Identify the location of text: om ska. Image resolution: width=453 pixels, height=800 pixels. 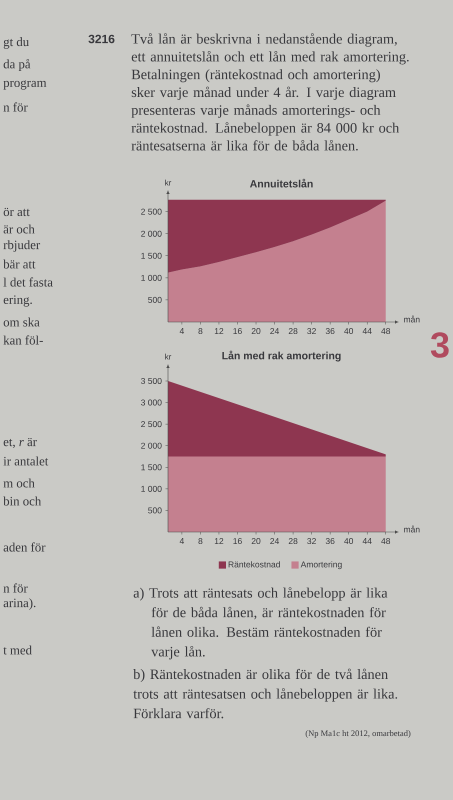
(22, 322).